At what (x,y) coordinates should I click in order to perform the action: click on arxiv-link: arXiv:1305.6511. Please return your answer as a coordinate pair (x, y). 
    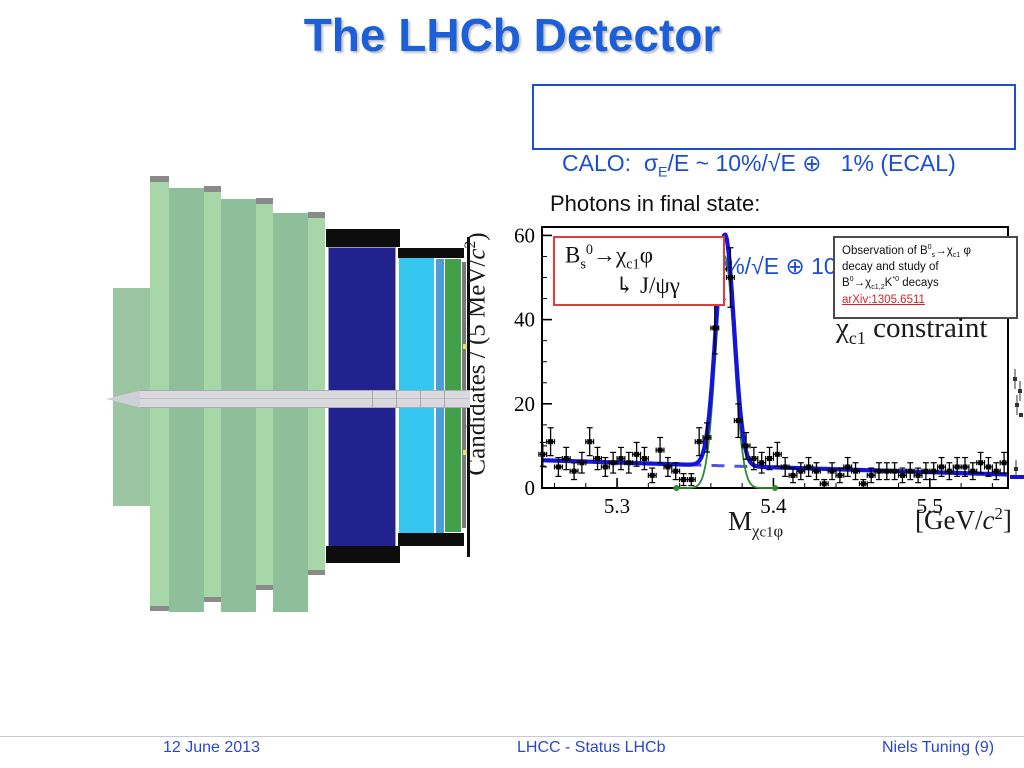
    Looking at the image, I should click on (883, 299).